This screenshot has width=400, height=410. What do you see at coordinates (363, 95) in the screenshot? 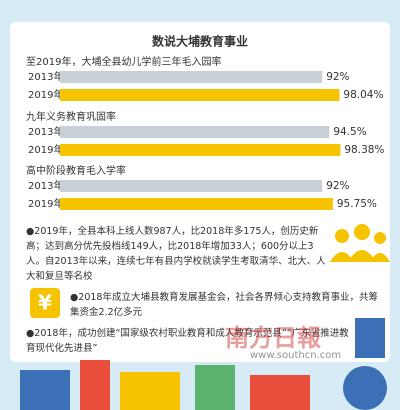
I see `value-label: 98.04%` at bounding box center [363, 95].